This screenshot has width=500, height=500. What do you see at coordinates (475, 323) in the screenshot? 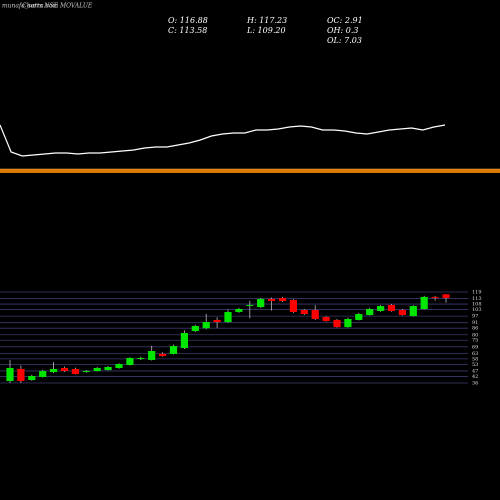
I see `y-tick-label: 91` at bounding box center [475, 323].